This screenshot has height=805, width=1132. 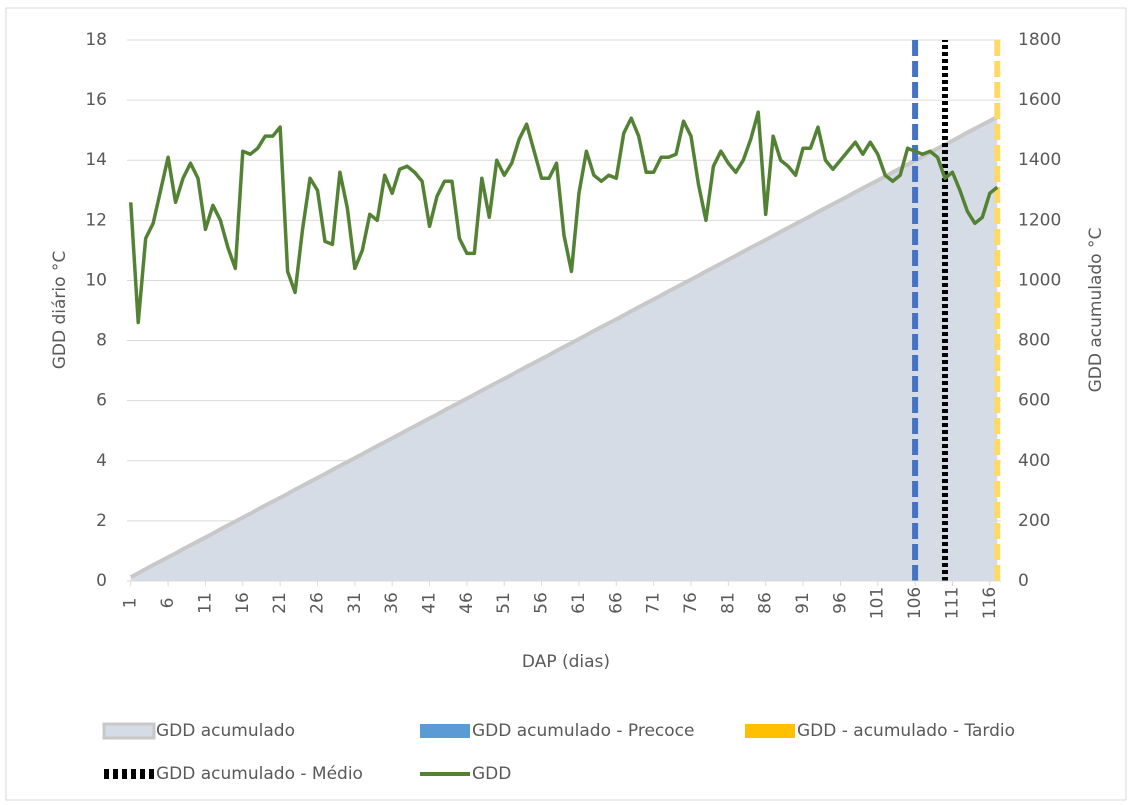 What do you see at coordinates (766, 603) in the screenshot?
I see `x-tick-label: 86` at bounding box center [766, 603].